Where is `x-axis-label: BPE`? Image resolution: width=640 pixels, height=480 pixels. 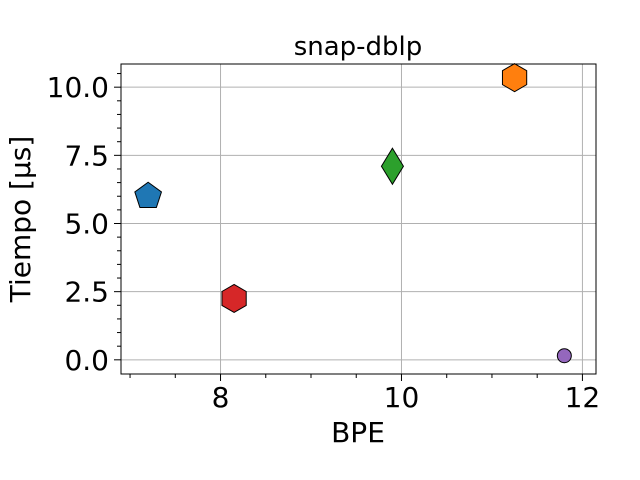
x-axis-label: BPE is located at coordinates (358, 432).